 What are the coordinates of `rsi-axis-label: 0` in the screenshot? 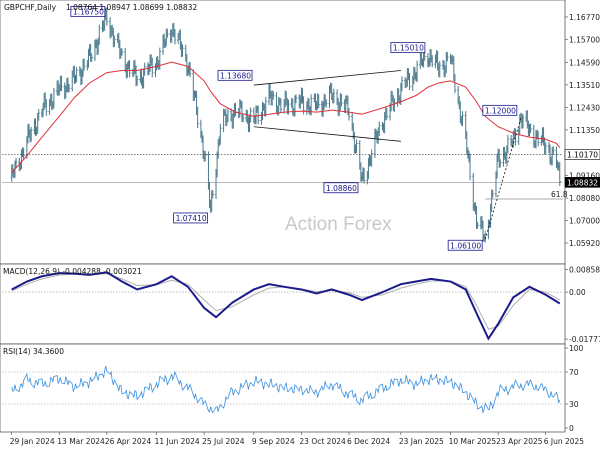 It's located at (571, 428).